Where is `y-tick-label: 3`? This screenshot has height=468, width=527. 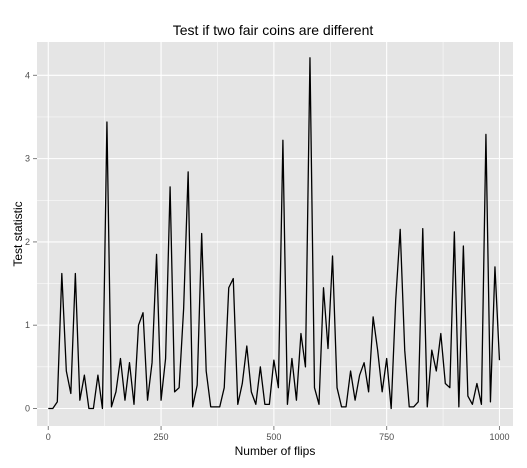 y-tick-label: 3 is located at coordinates (27, 159).